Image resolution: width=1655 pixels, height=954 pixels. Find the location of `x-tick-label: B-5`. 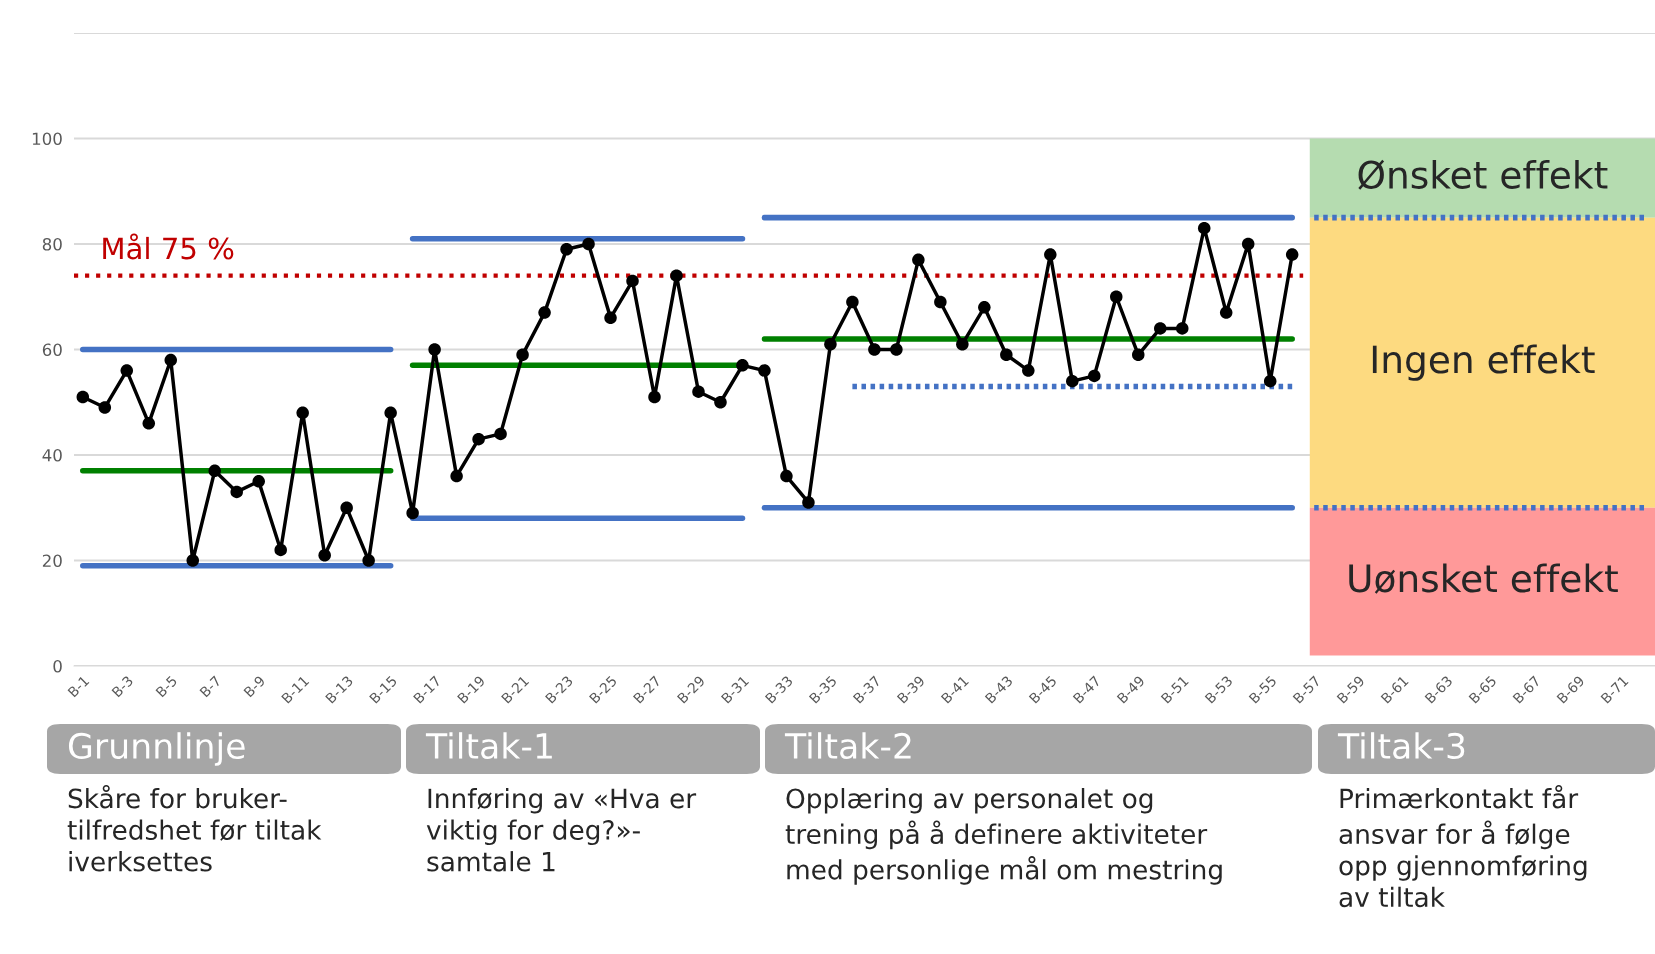

x-tick-label: B-5 is located at coordinates (166, 686).